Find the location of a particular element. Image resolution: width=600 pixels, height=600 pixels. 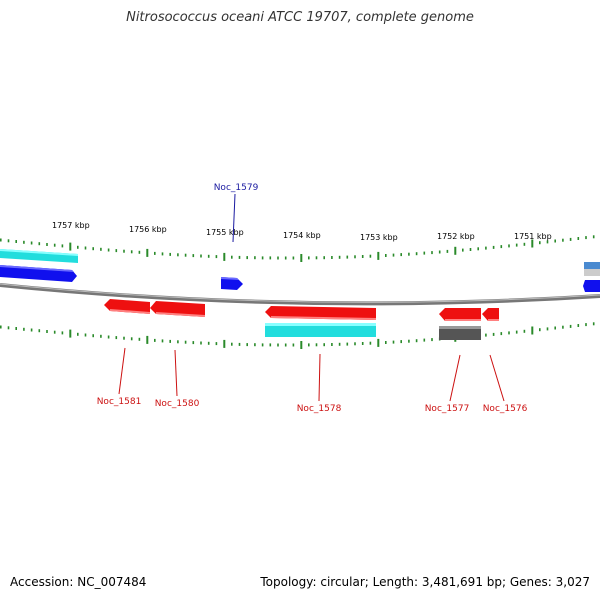

forward-gene-left is located at coordinates (38, 273).